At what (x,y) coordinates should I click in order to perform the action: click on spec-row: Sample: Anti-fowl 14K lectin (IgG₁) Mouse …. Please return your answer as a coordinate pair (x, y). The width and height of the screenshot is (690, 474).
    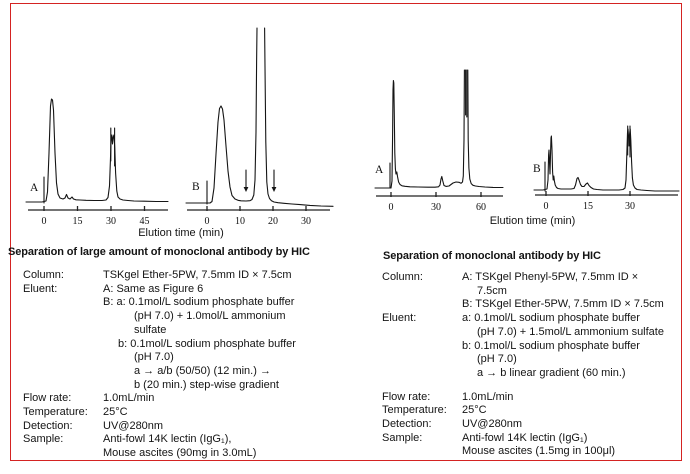
    Looking at the image, I should click on (533, 445).